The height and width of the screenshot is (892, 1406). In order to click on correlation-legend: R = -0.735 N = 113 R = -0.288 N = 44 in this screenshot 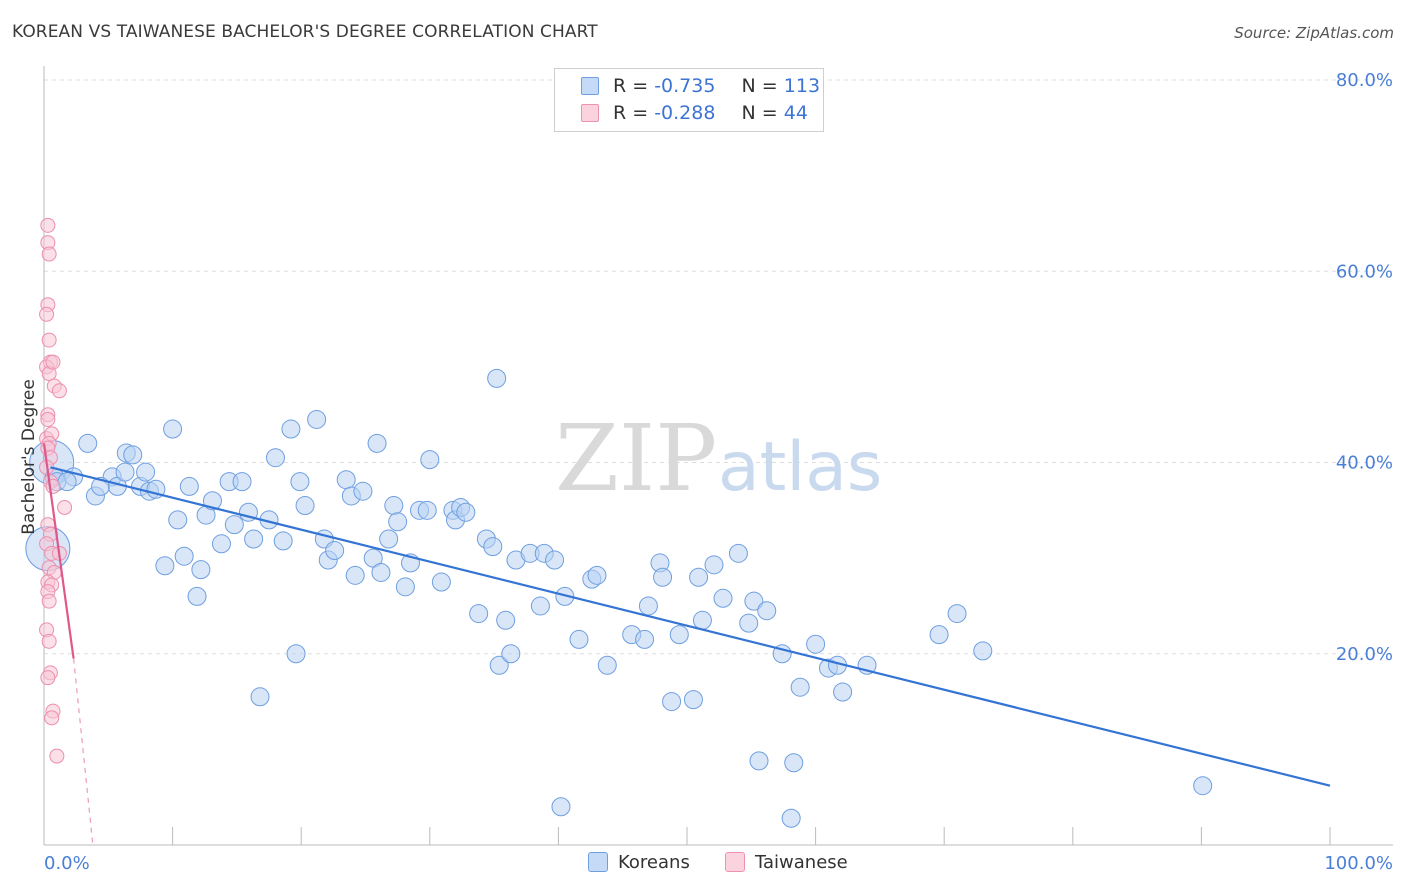, I will do `click(689, 100)`.